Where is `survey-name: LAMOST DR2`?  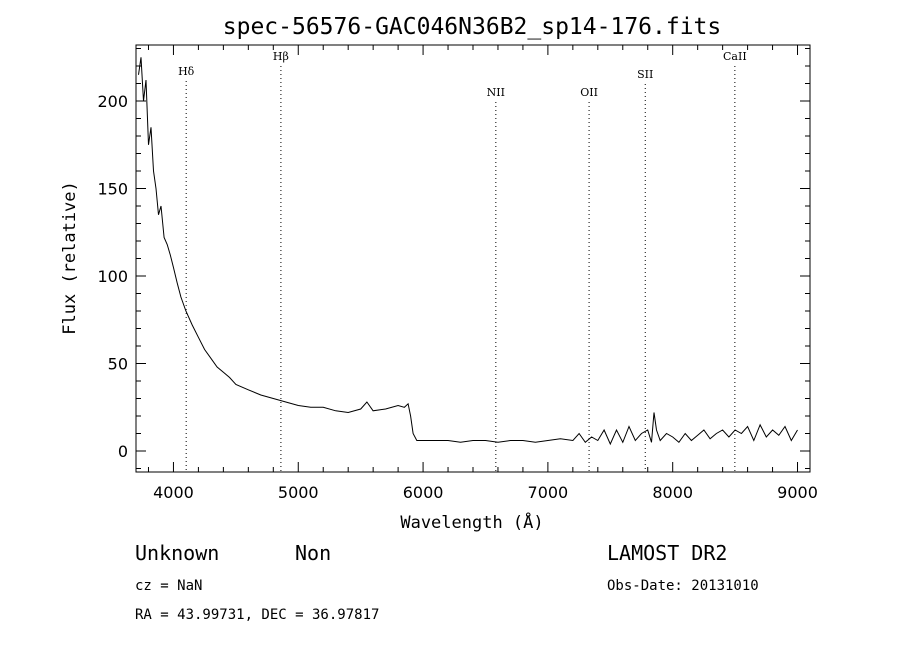 survey-name: LAMOST DR2 is located at coordinates (667, 553).